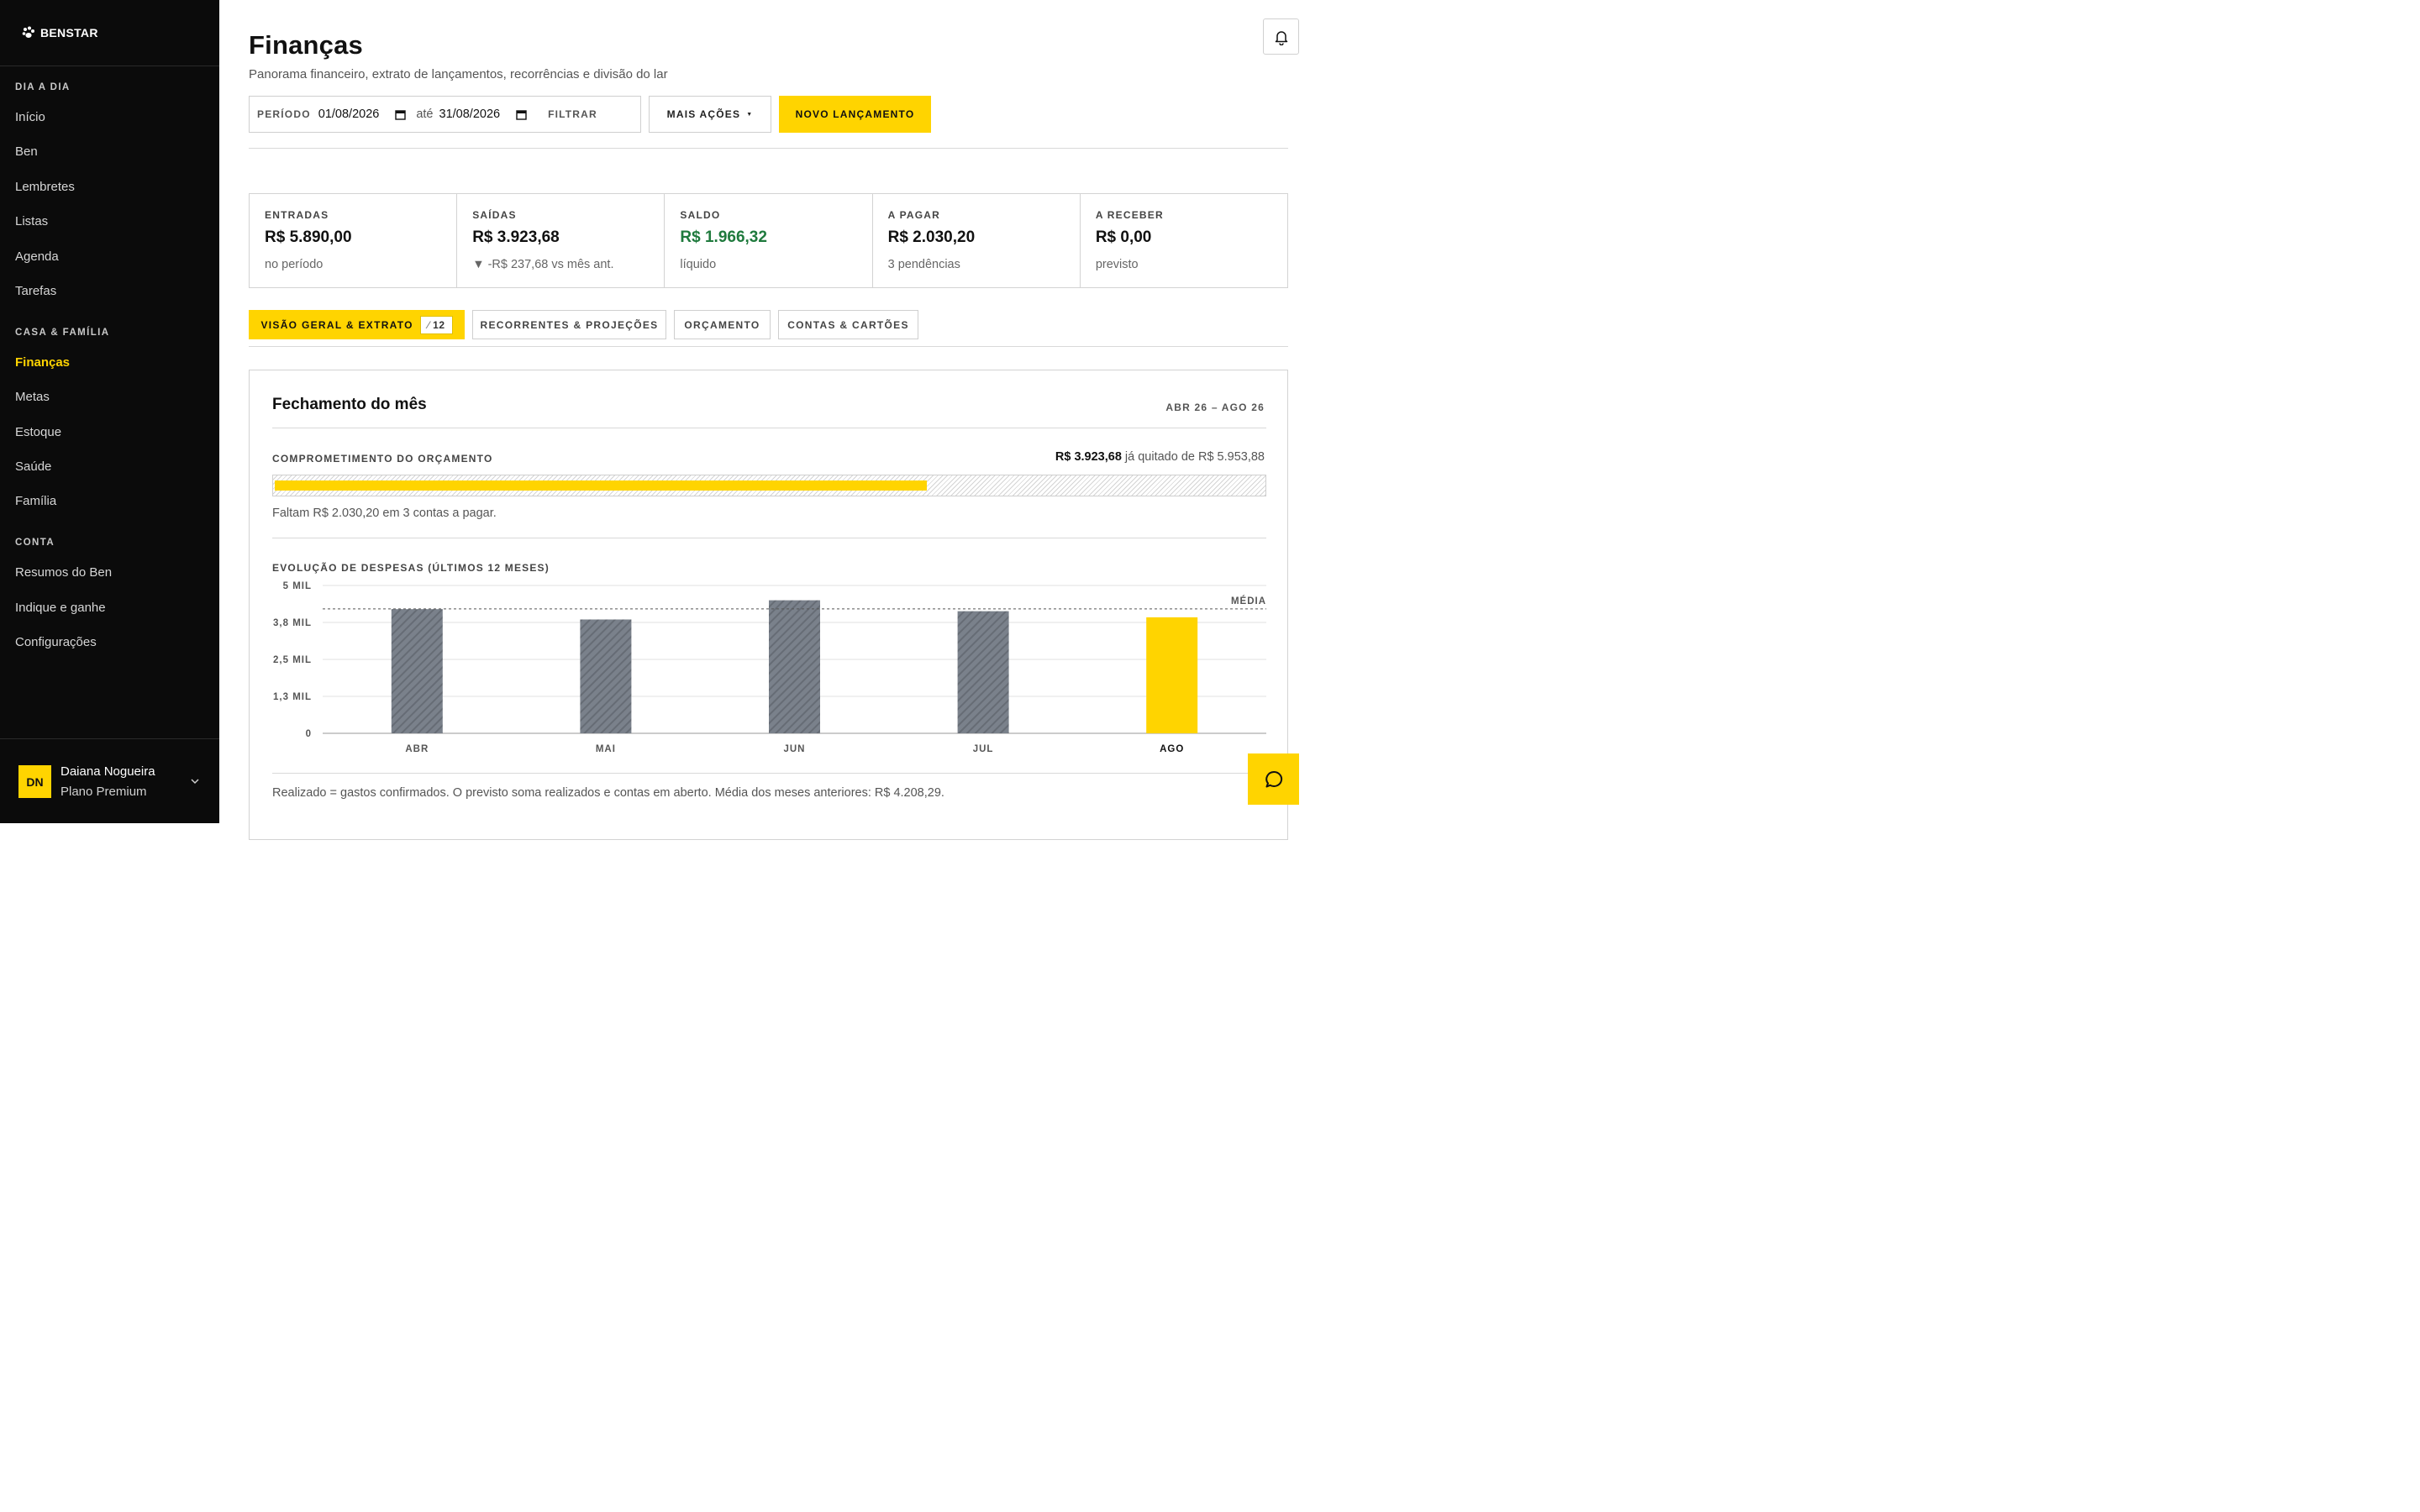 Image resolution: width=2420 pixels, height=1512 pixels. Describe the element at coordinates (34, 466) in the screenshot. I see `sidebar-item-saude: Saúde` at that location.